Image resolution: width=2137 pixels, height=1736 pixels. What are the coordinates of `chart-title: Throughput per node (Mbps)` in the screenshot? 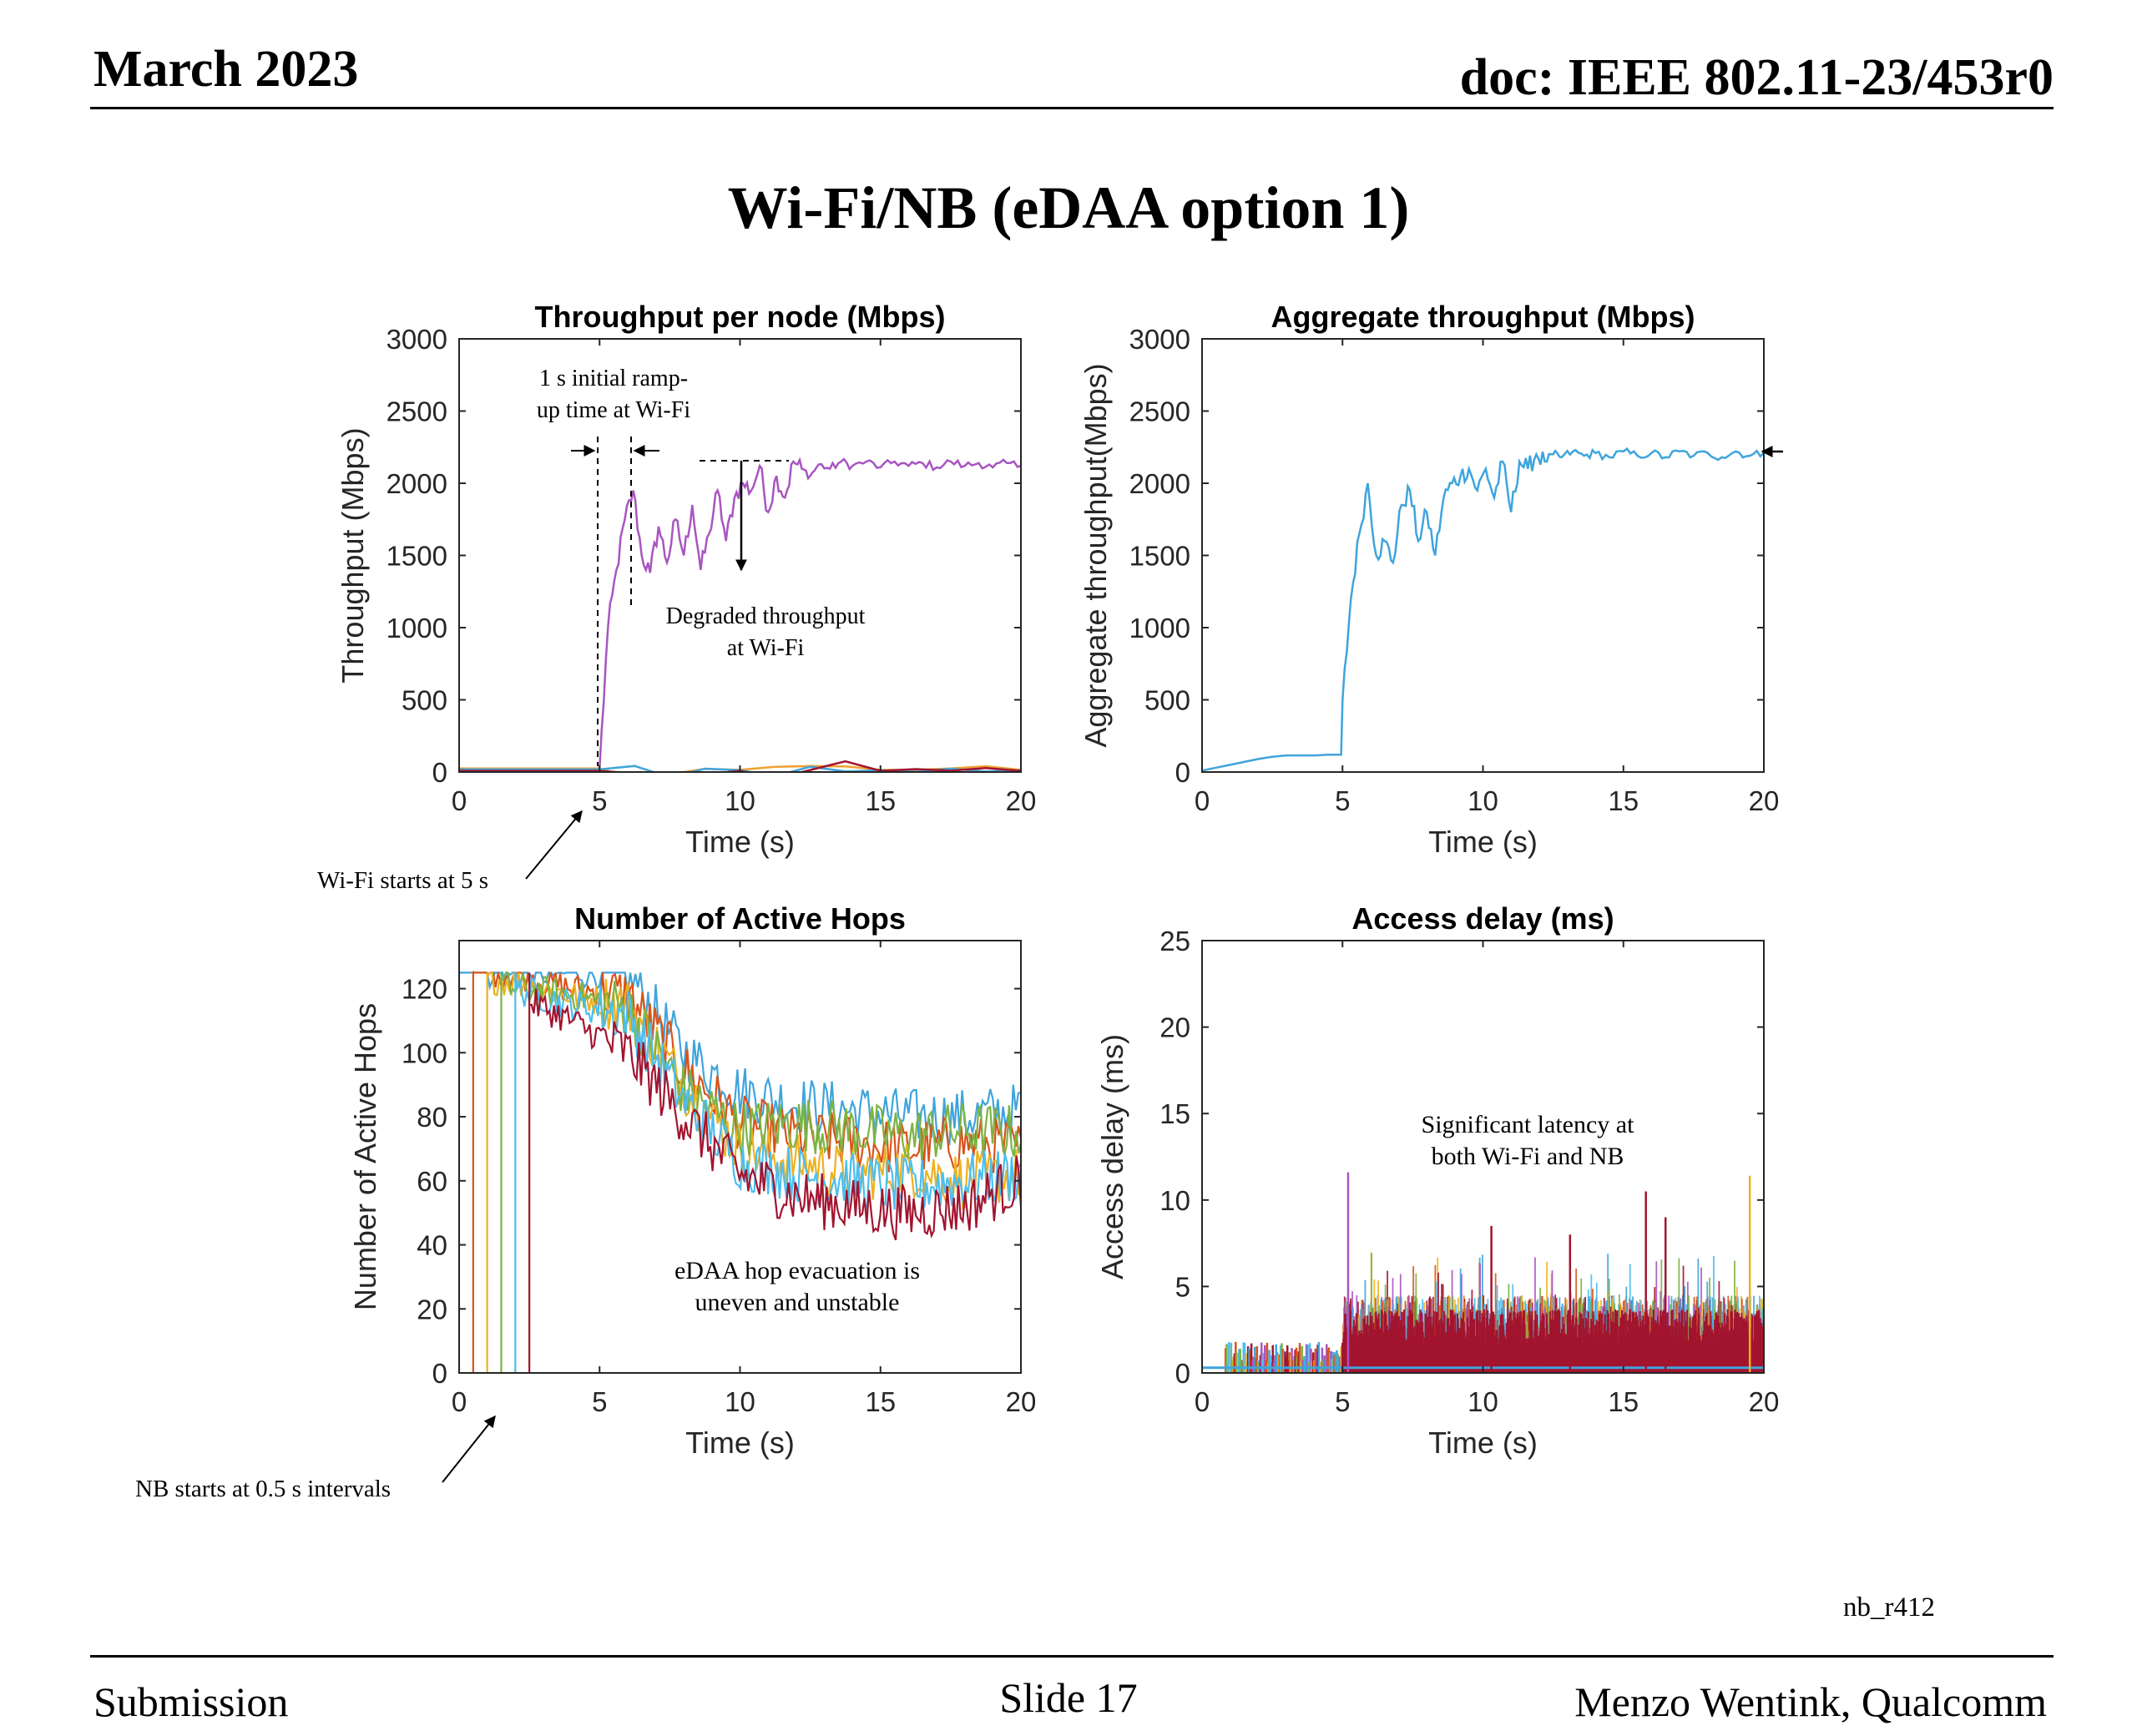 It's located at (740, 317).